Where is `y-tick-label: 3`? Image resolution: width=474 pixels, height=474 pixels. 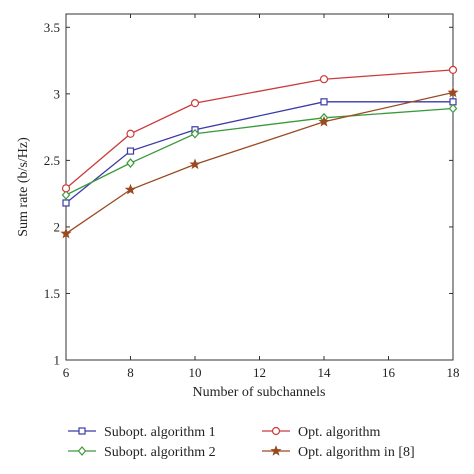 y-tick-label: 3 is located at coordinates (57, 93).